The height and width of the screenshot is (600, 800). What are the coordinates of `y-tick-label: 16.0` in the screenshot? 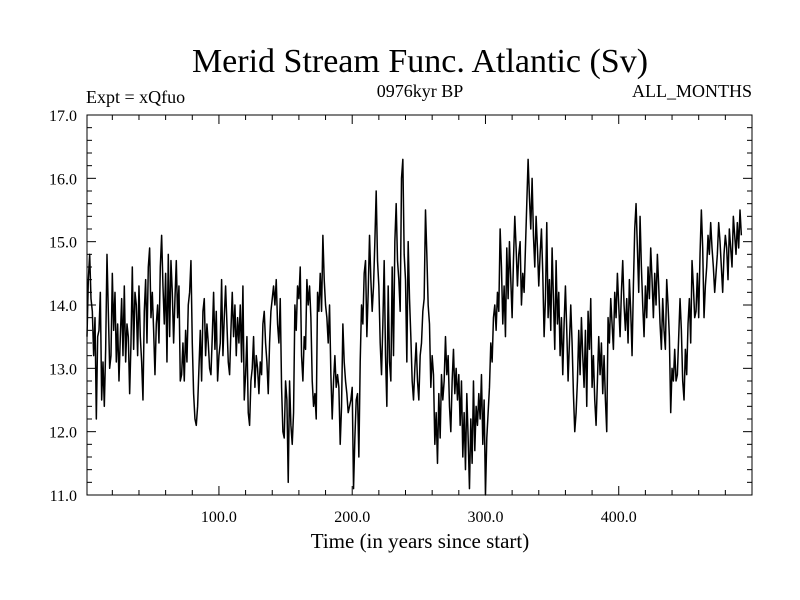 It's located at (63, 179).